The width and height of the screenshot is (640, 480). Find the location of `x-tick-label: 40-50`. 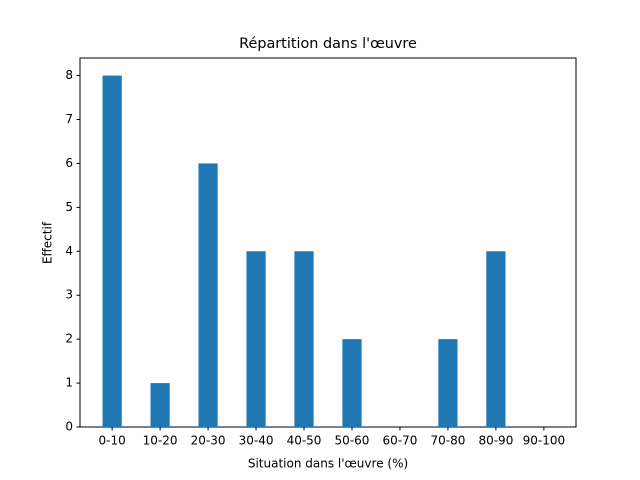

x-tick-label: 40-50 is located at coordinates (304, 441).